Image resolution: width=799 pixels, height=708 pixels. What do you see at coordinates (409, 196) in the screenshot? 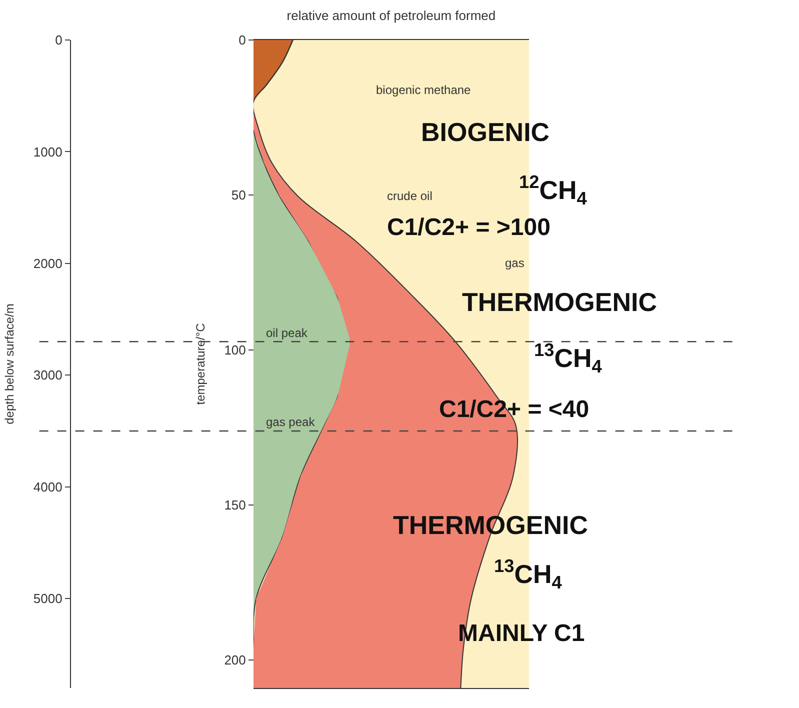
I see `text: crude oil` at bounding box center [409, 196].